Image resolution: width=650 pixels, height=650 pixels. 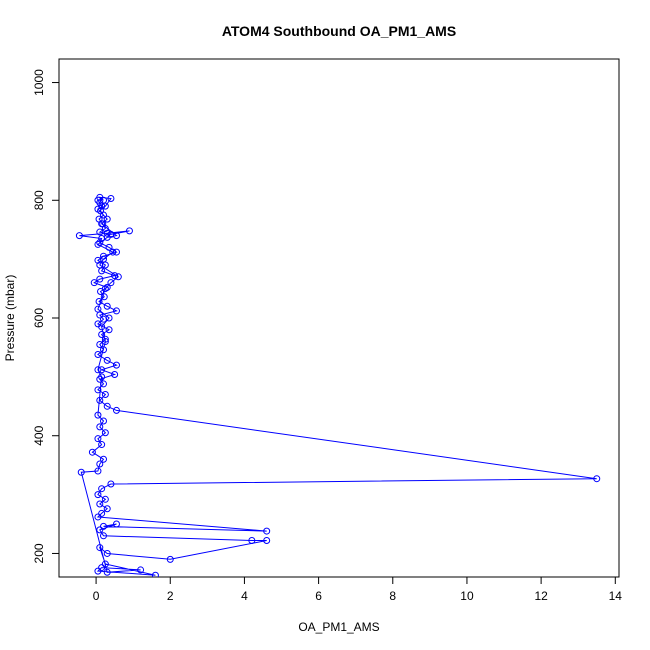 I want to click on x-tick-label: 12, so click(x=541, y=596).